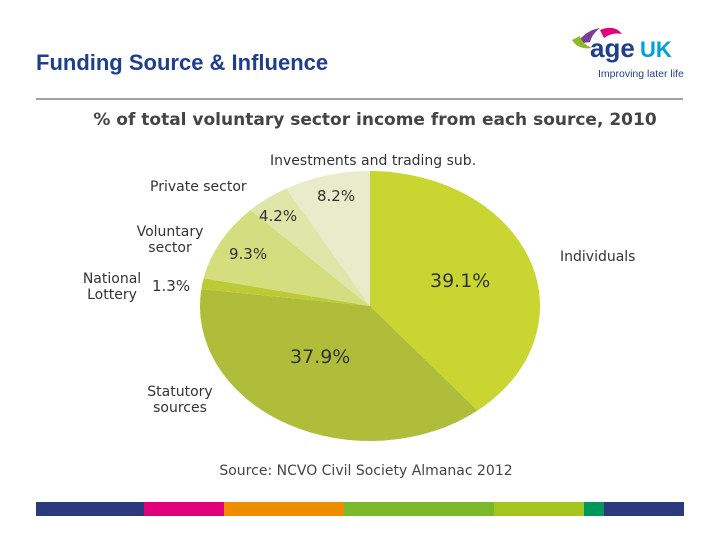  Describe the element at coordinates (180, 400) in the screenshot. I see `category-label: Statutory sources` at that location.